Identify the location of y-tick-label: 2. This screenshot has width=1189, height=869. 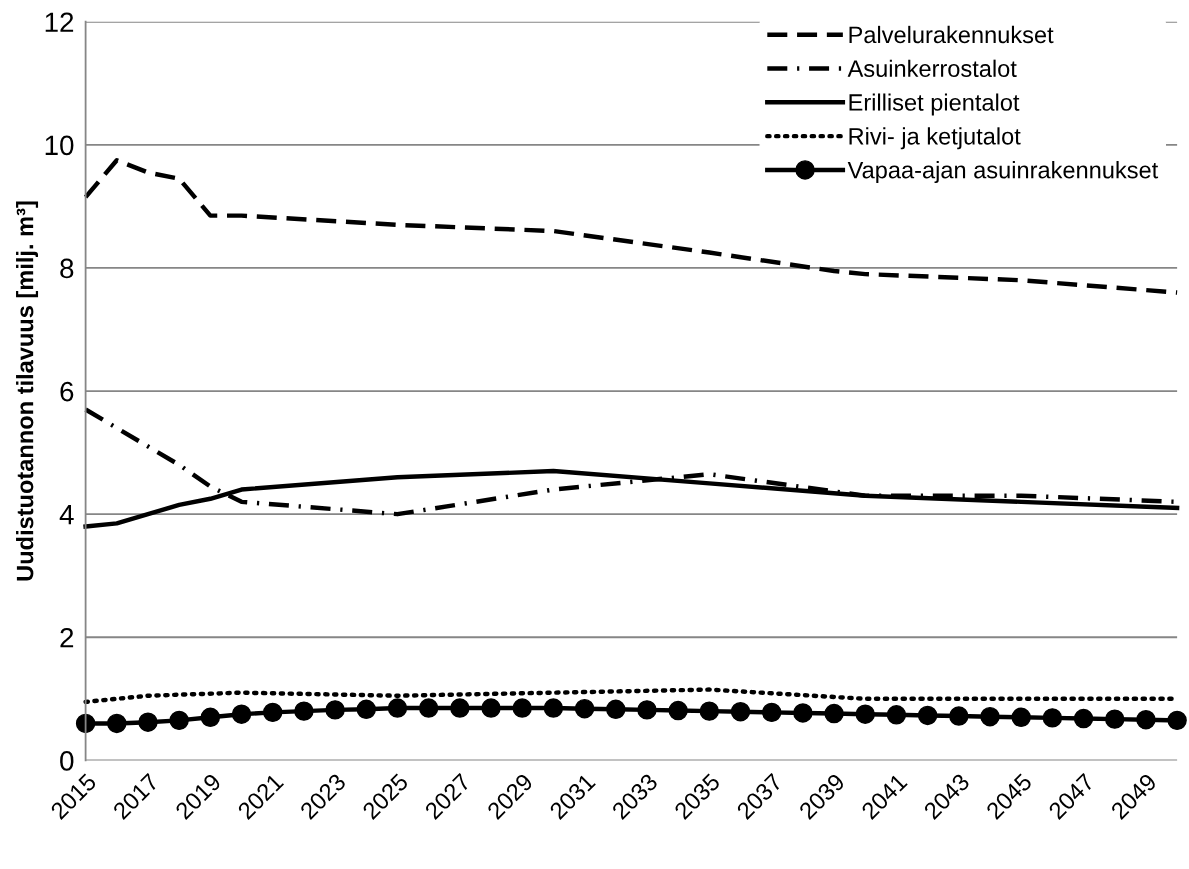
(67, 637).